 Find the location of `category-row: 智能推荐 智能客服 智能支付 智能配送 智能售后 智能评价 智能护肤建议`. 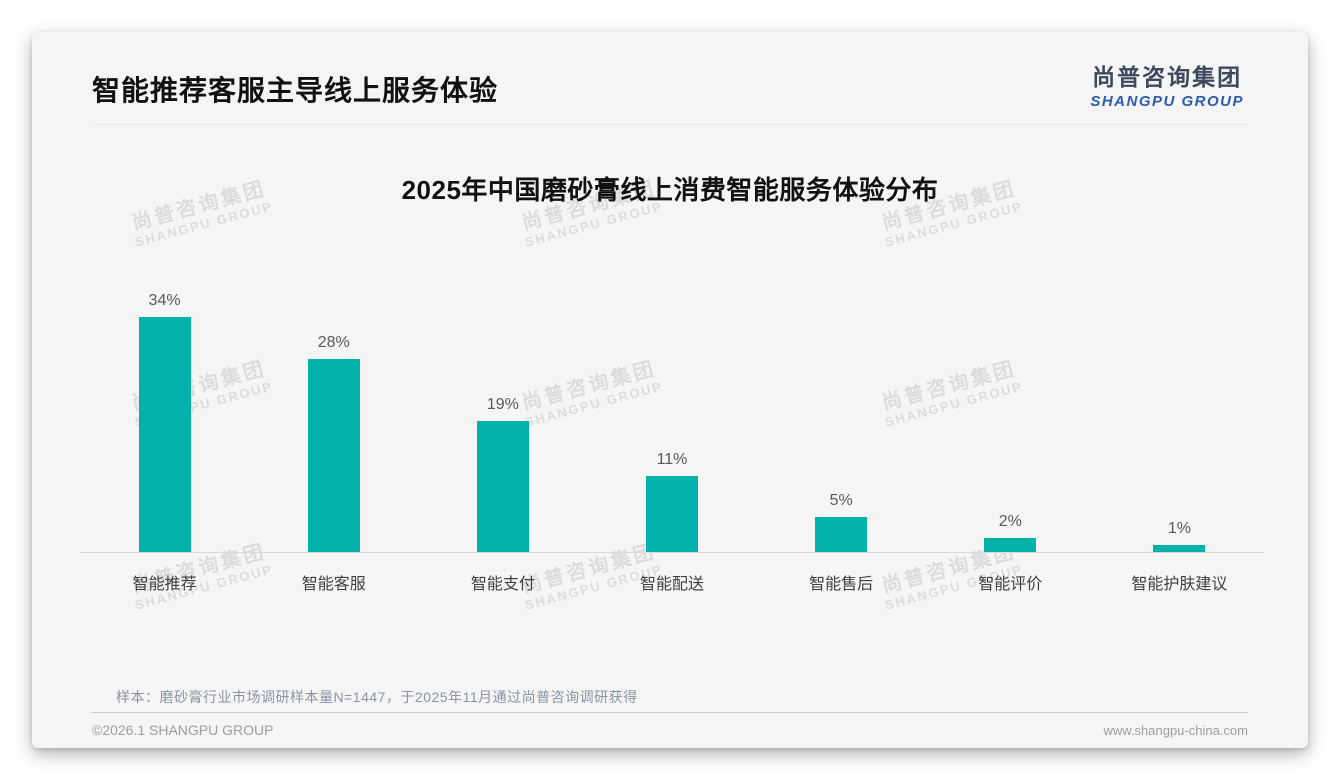

category-row: 智能推荐 智能客服 智能支付 智能配送 智能售后 智能评价 智能护肤建议 is located at coordinates (672, 582).